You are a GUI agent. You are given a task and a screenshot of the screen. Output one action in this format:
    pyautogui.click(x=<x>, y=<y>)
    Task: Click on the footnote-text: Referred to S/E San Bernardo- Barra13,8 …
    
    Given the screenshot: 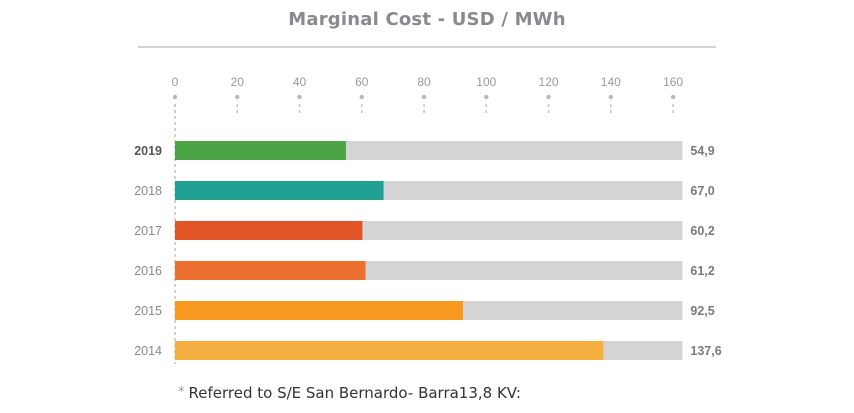 What is the action you would take?
    pyautogui.click(x=354, y=393)
    